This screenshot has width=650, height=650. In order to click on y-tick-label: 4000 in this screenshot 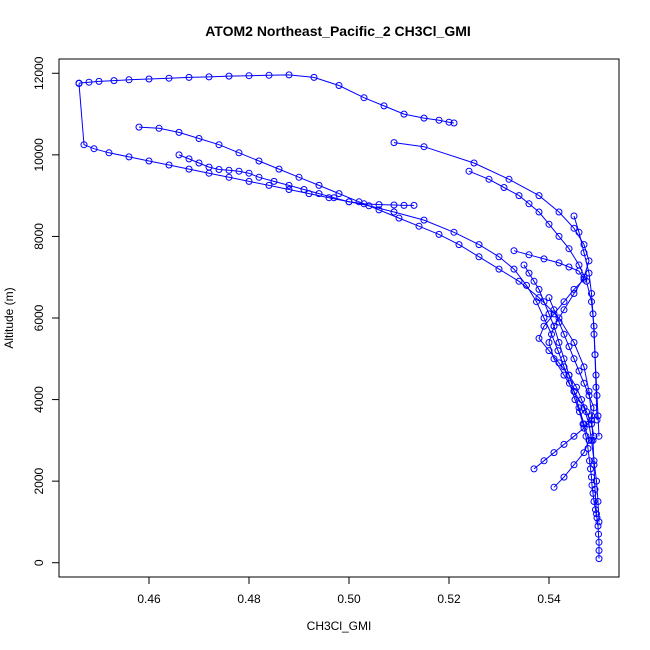, I will do `click(39, 399)`.